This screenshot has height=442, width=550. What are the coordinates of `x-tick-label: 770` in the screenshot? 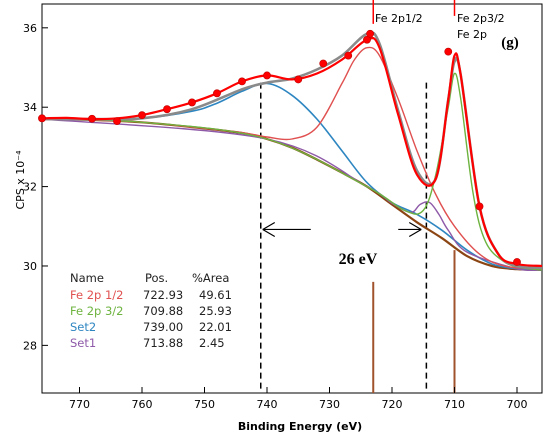 It's located at (79, 404).